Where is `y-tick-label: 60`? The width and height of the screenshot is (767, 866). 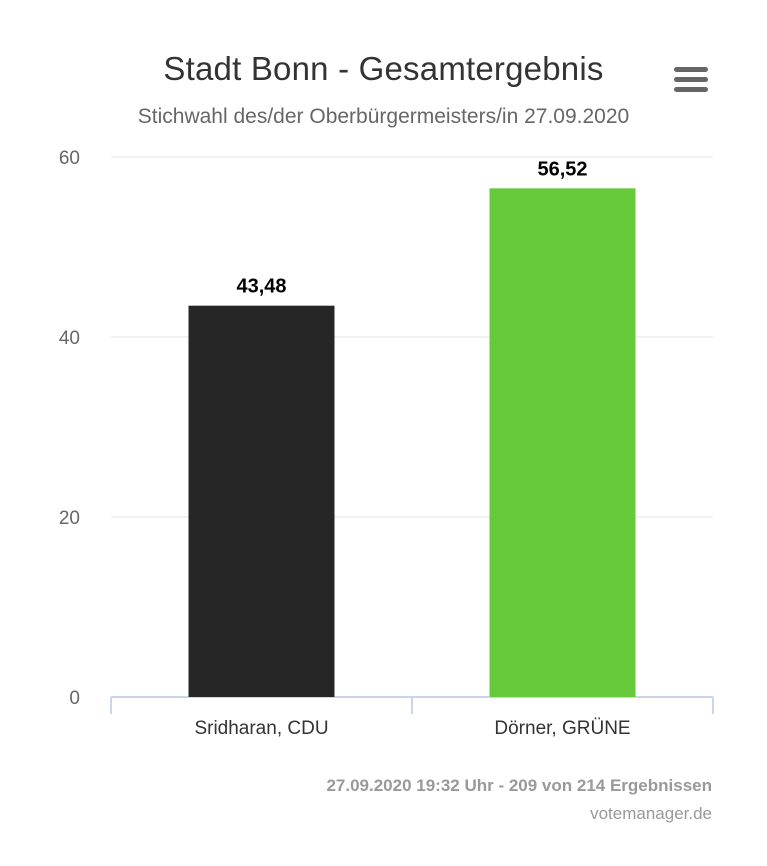
y-tick-label: 60 is located at coordinates (69, 158).